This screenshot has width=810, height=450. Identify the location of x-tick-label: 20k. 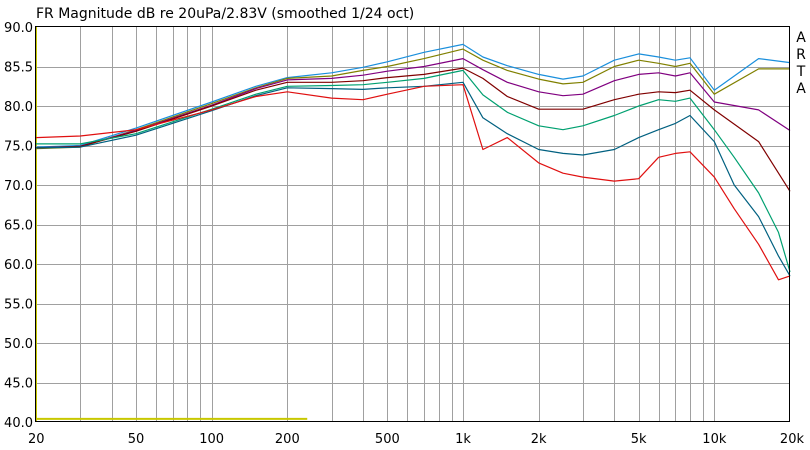
(792, 439).